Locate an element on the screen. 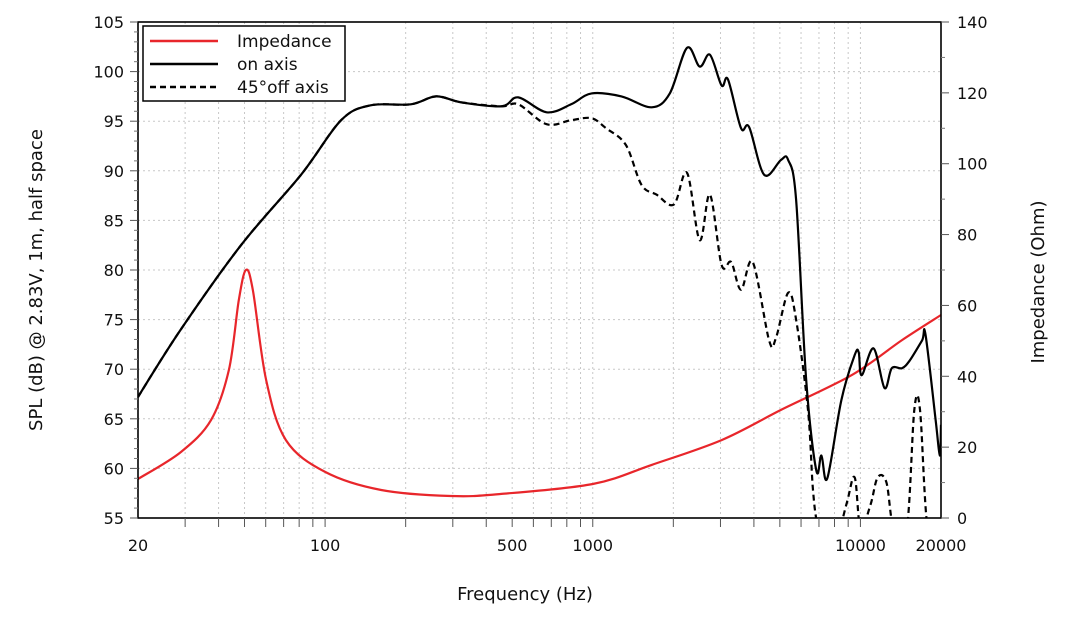  y2-tick-label: 20 is located at coordinates (967, 447).